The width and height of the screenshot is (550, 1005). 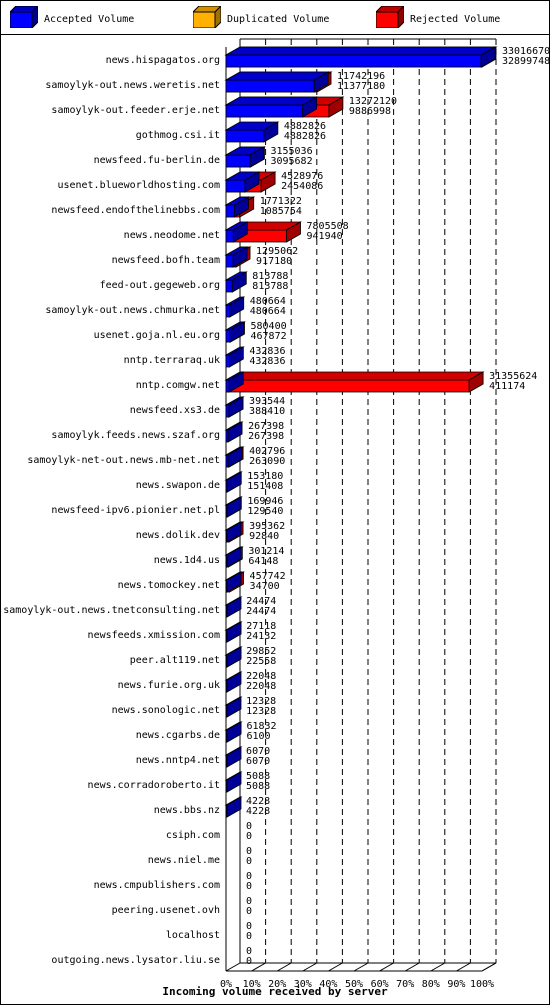 I want to click on rejected-bar, so click(x=347, y=386).